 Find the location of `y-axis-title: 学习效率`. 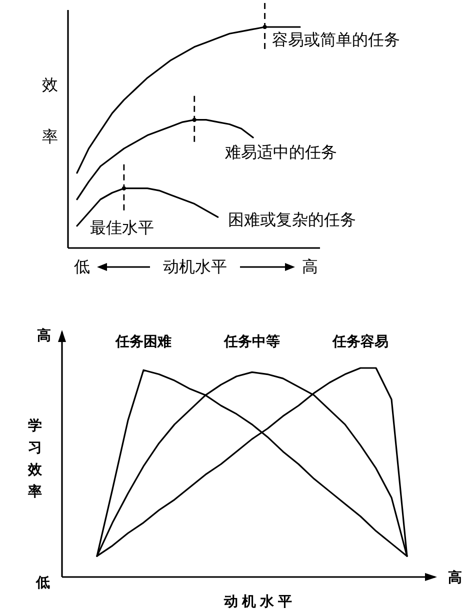

y-axis-title: 学习效率 is located at coordinates (35, 458).